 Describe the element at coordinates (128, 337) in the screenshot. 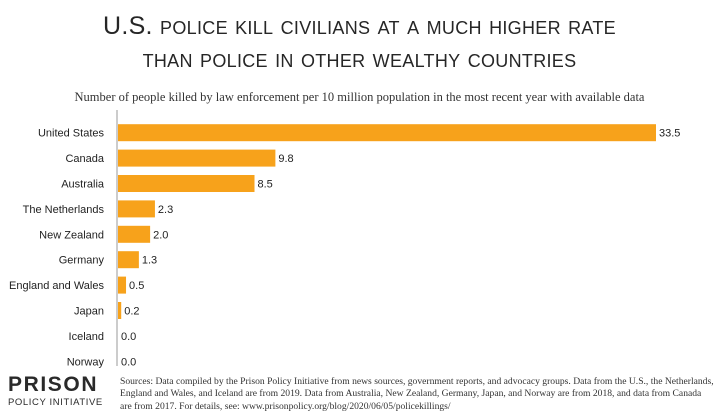

I see `value-label-iceland: 0.0` at that location.